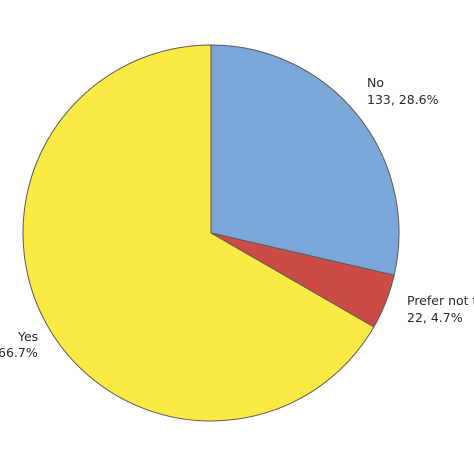 The width and height of the screenshot is (474, 474). Describe the element at coordinates (435, 317) in the screenshot. I see `label-prefer-value: 22, 4.7%` at that location.